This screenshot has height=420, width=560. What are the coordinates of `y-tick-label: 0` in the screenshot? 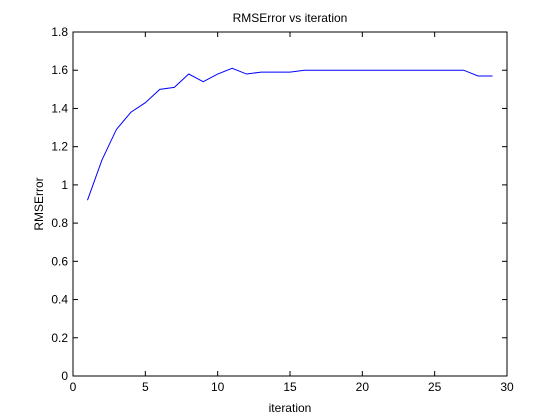 It's located at (64, 376).